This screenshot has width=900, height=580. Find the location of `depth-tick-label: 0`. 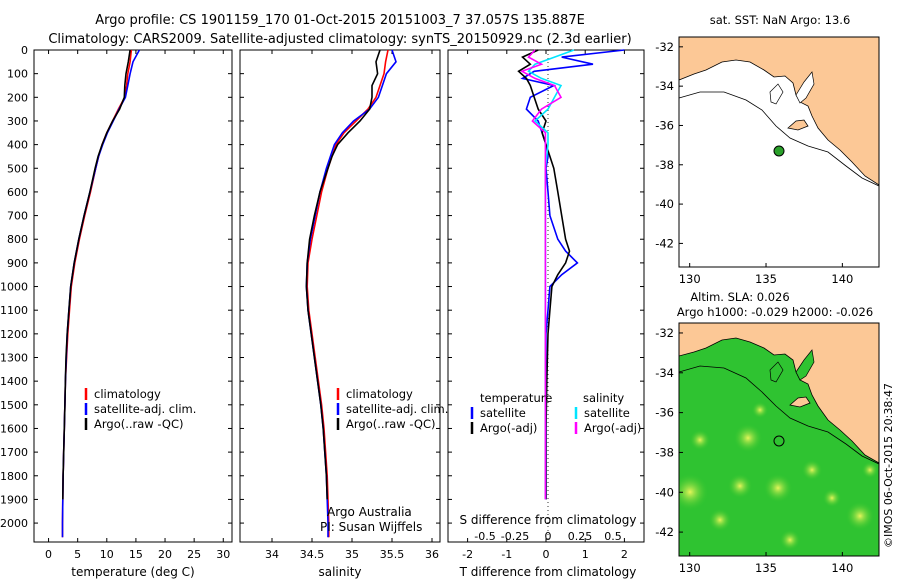

depth-tick-label: 0 is located at coordinates (24, 50).